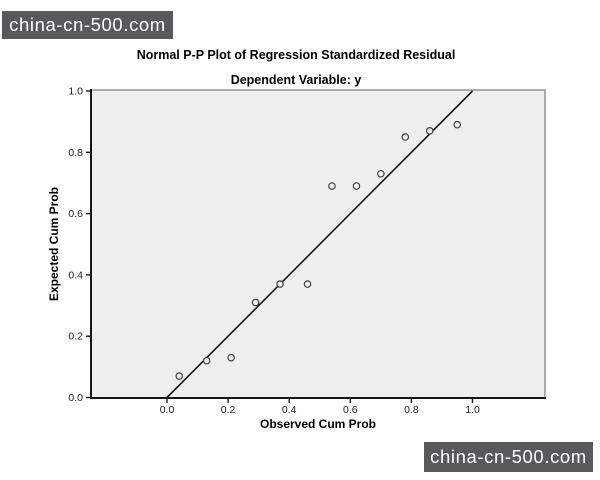 This screenshot has height=480, width=600. Describe the element at coordinates (296, 80) in the screenshot. I see `chart-subtitle: Dependent Variable: y` at that location.